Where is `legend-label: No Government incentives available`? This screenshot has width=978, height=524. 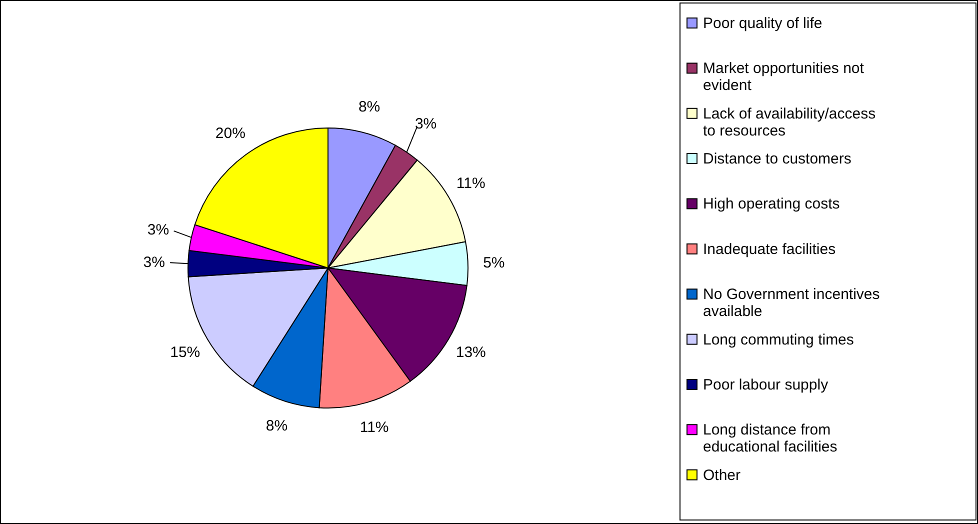
legend-label: No Government incentives available is located at coordinates (791, 303).